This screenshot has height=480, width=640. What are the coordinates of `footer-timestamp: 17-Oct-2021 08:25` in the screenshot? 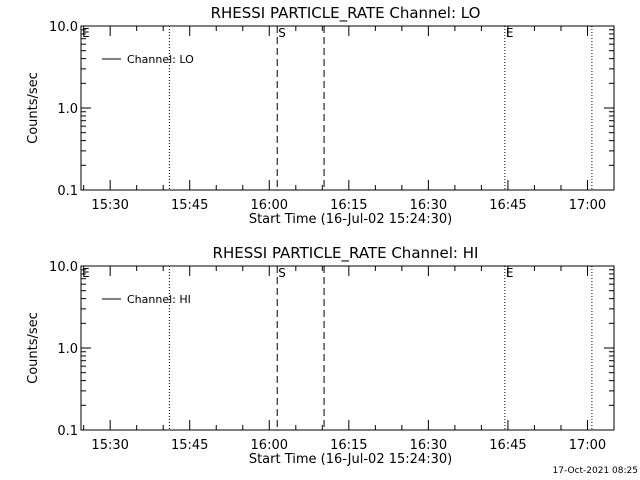 It's located at (595, 471).